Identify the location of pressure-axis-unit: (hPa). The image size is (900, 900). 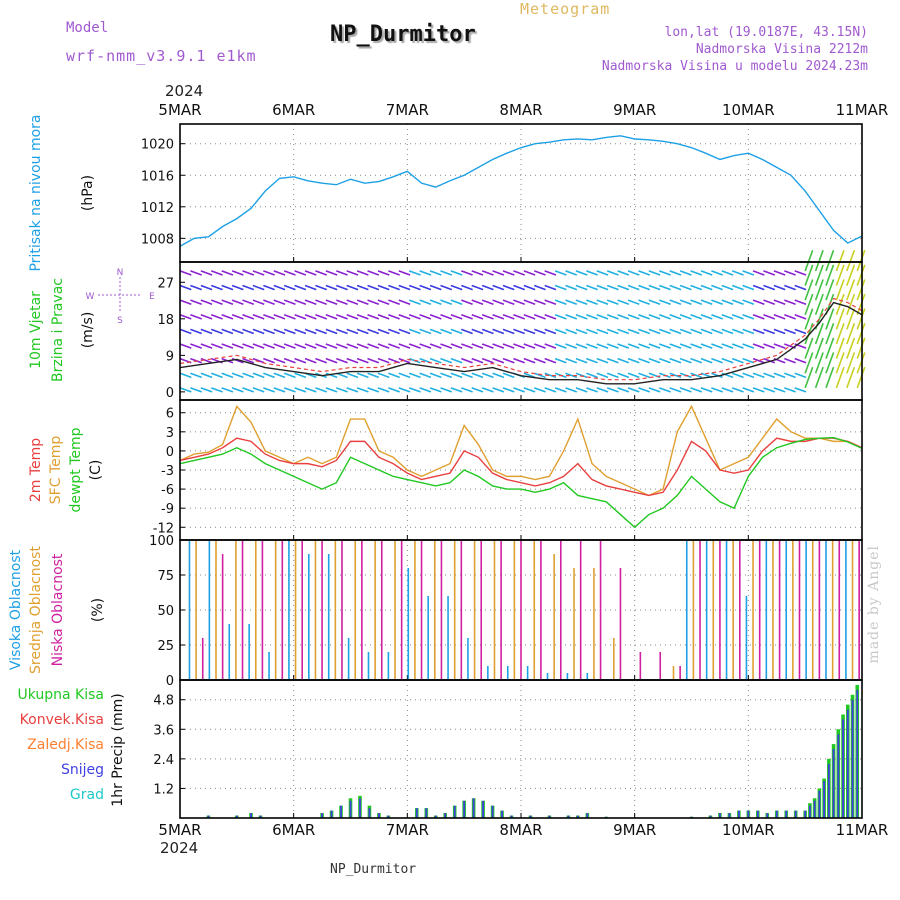
(88, 193).